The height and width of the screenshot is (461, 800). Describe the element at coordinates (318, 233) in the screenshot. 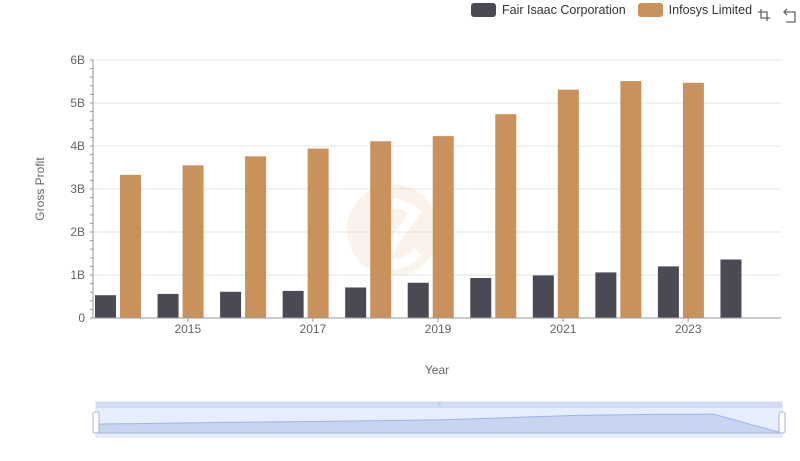

I see `bar-infosys-limited-2017` at that location.